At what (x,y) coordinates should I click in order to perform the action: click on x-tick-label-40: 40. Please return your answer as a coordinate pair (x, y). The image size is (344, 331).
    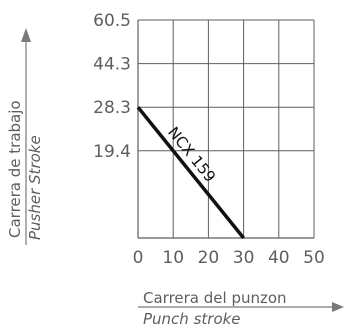
    Looking at the image, I should click on (279, 258).